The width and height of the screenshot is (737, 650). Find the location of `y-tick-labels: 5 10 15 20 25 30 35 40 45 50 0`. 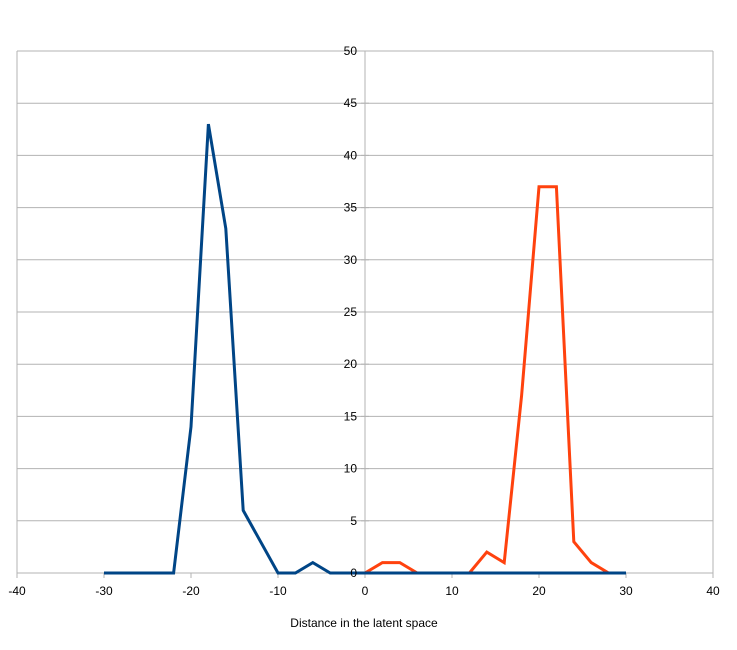

y-tick-labels: 5 10 15 20 25 30 35 40 45 50 0 is located at coordinates (351, 312).